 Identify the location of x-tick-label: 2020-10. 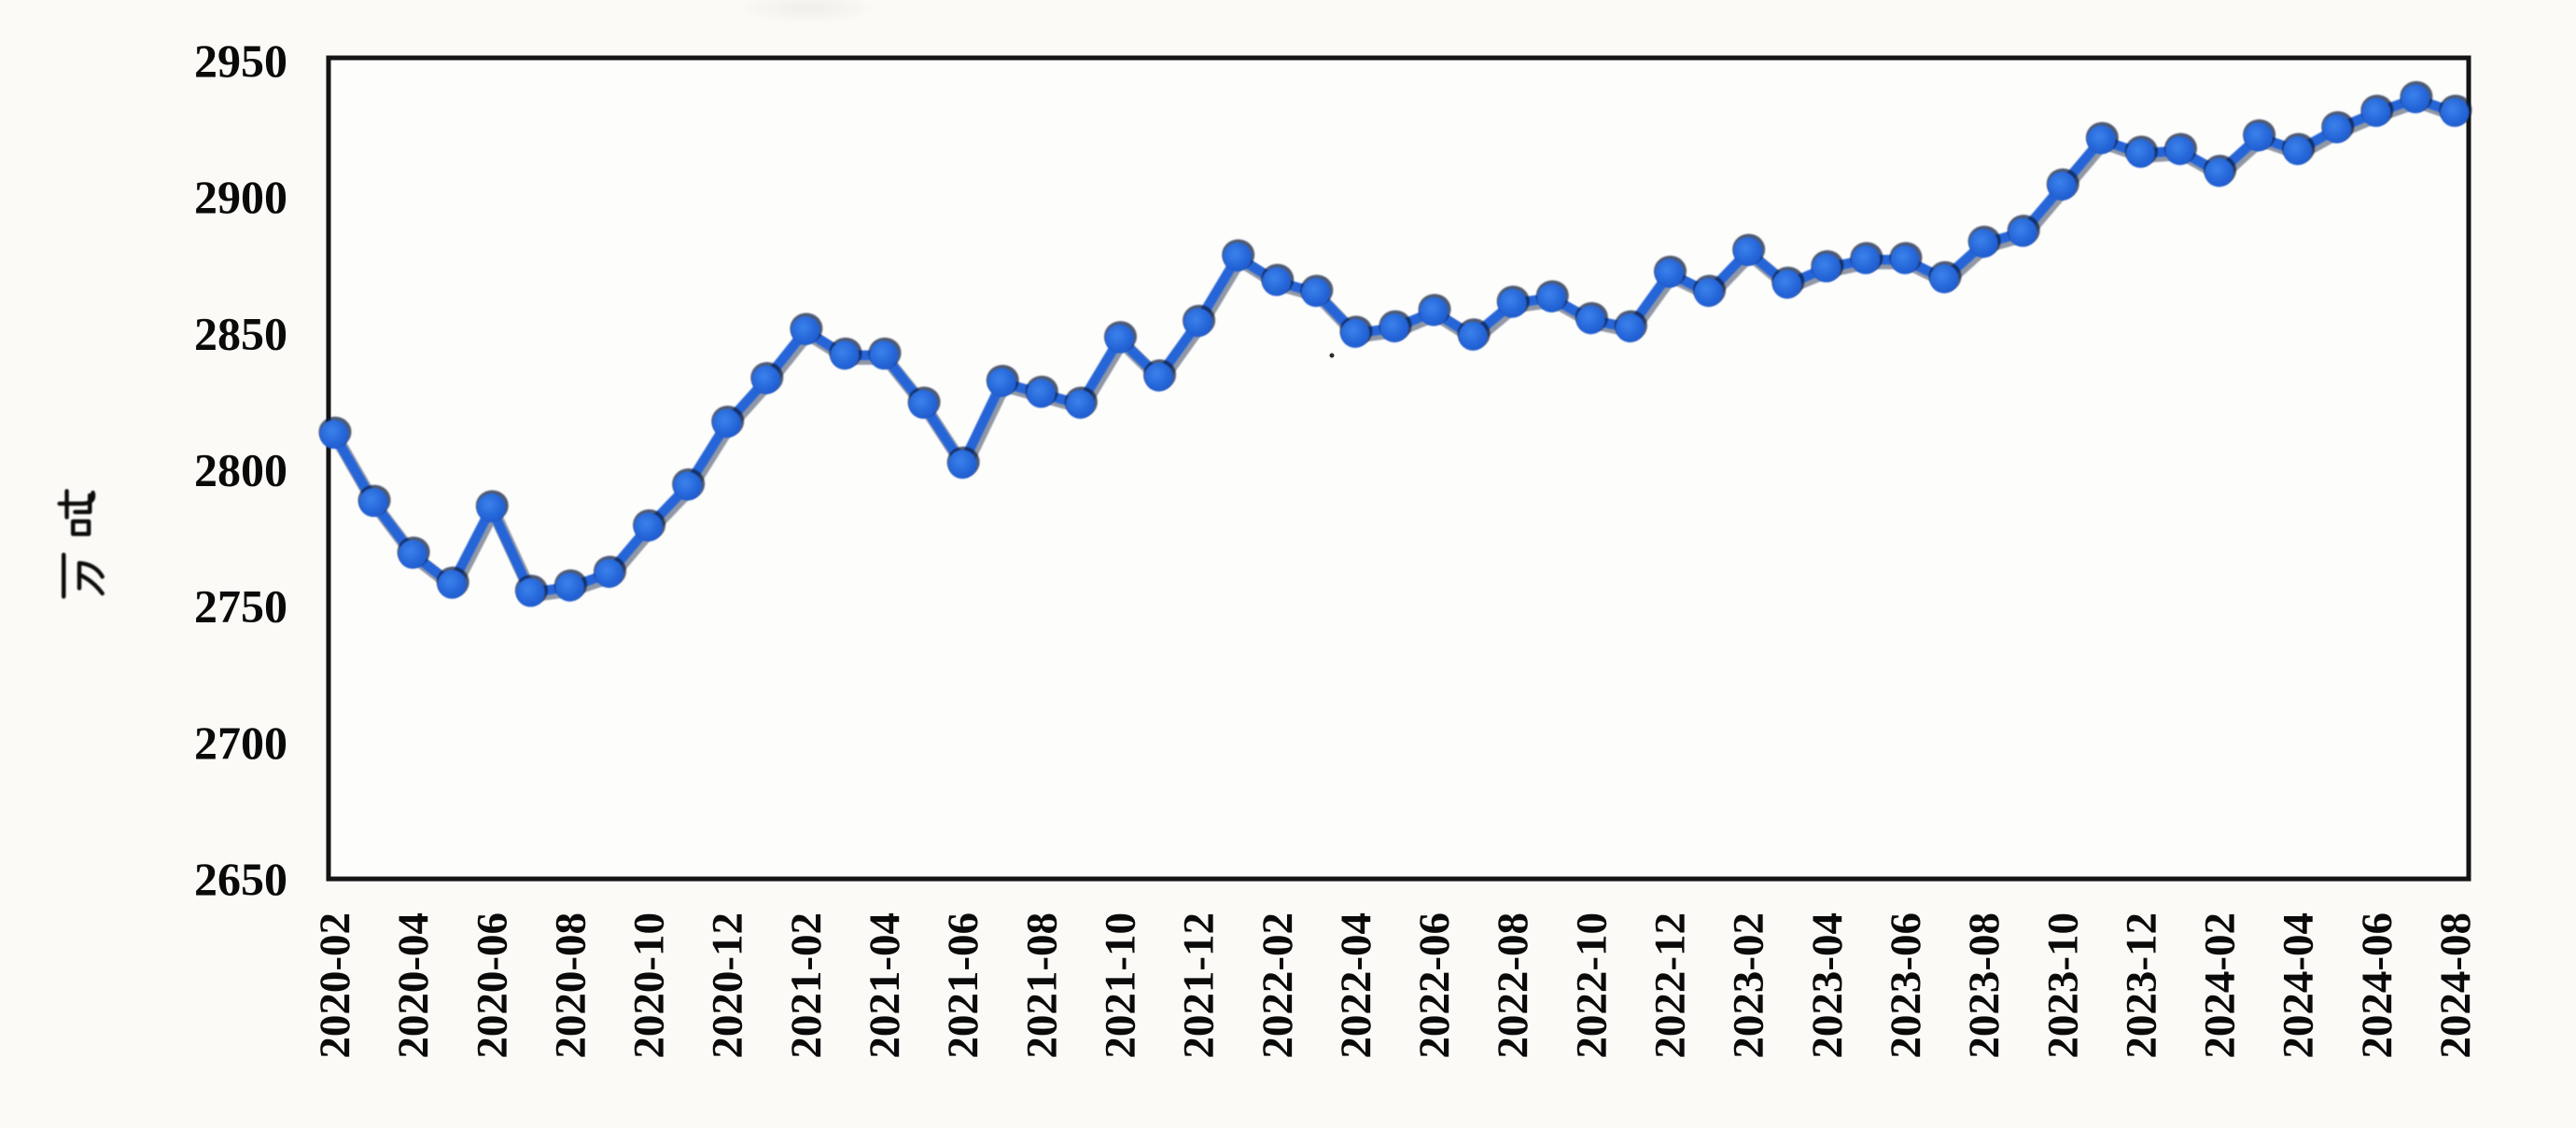
(649, 986).